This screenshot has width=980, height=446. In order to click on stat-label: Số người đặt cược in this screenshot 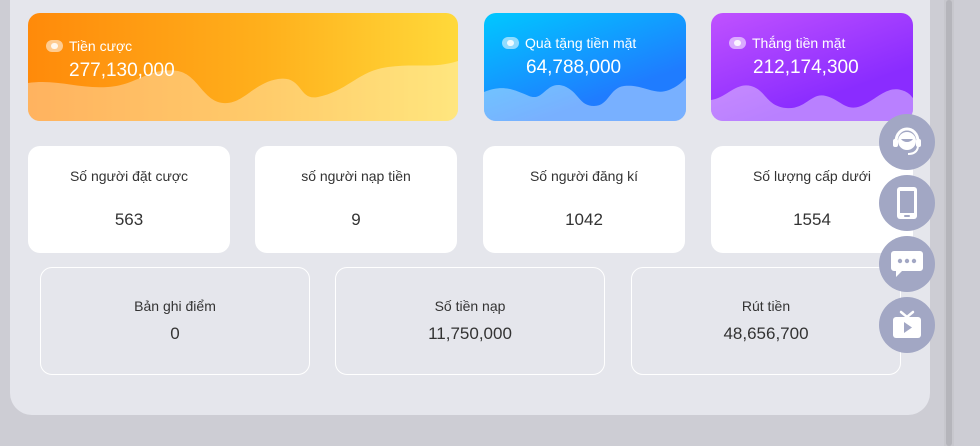, I will do `click(129, 176)`.